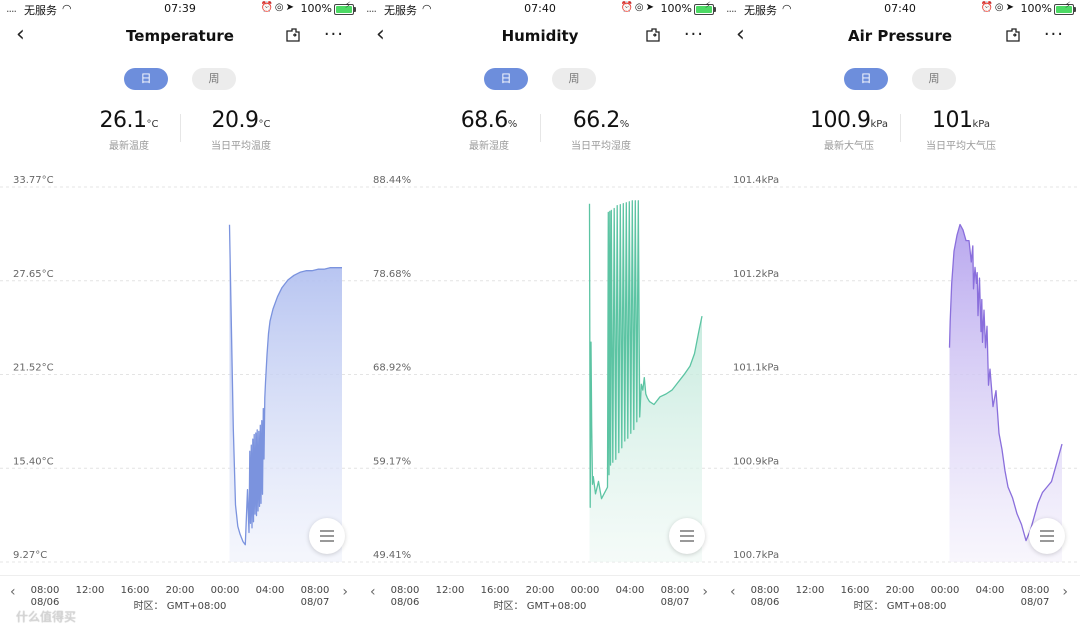 The image size is (1080, 640). What do you see at coordinates (981, 124) in the screenshot?
I see `average-unit: kPa` at bounding box center [981, 124].